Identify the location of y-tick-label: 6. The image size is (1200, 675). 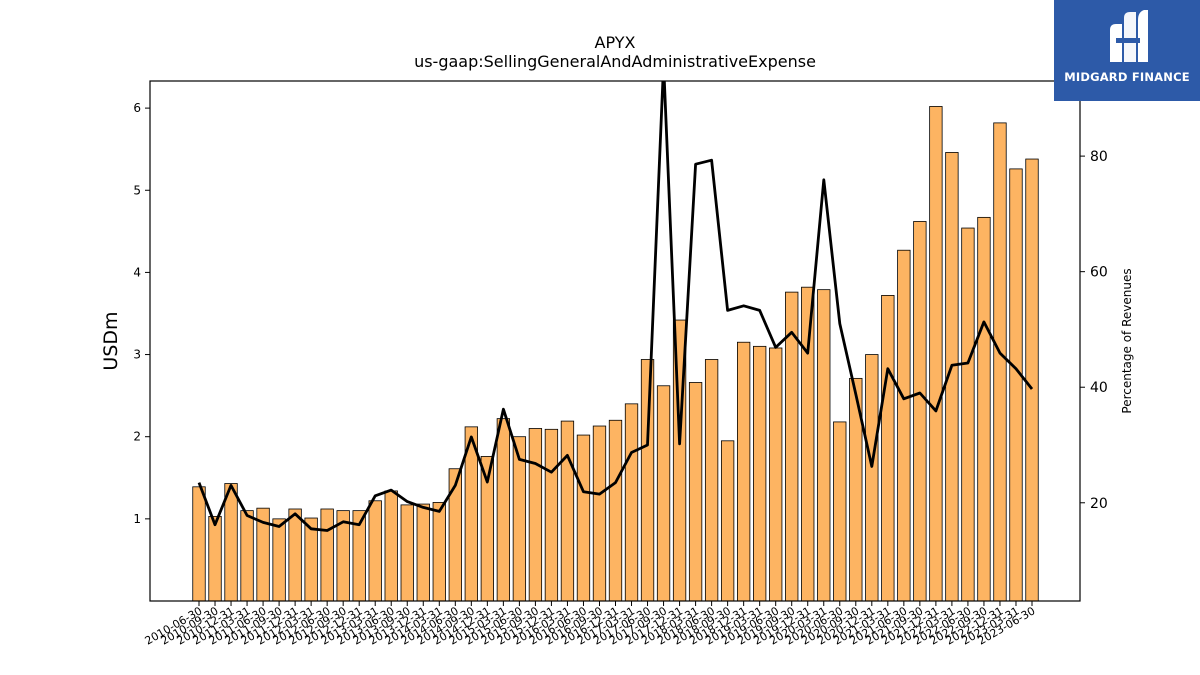
(137, 108).